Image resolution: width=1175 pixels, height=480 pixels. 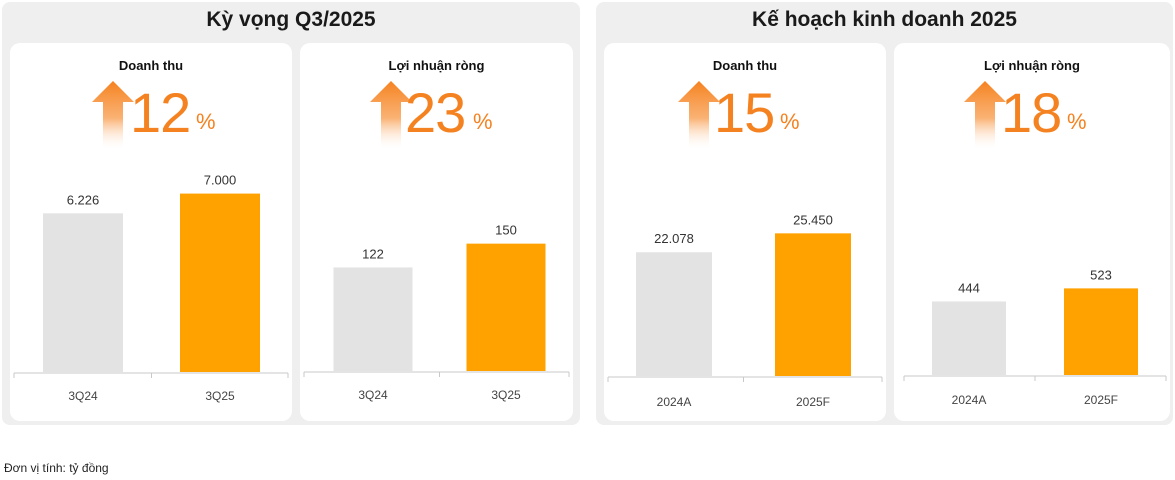 I want to click on bar-chart: 6.226 3Q24 7.000 3Q25, so click(x=151, y=288).